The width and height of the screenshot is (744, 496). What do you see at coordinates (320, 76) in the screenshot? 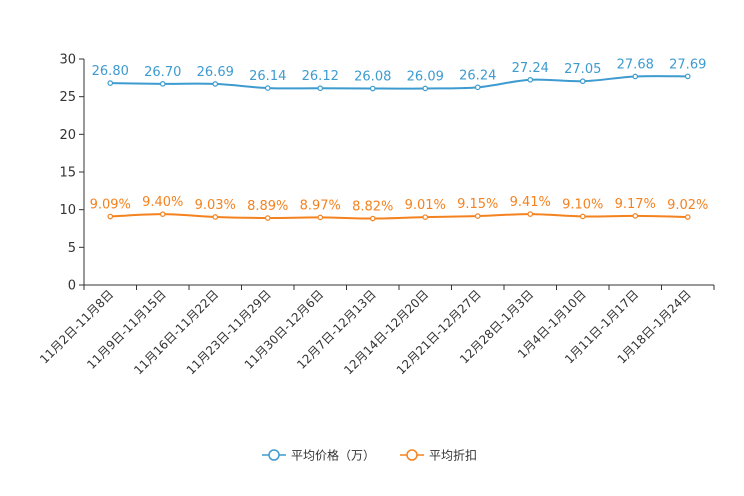
I see `data-label: 26.12` at bounding box center [320, 76].